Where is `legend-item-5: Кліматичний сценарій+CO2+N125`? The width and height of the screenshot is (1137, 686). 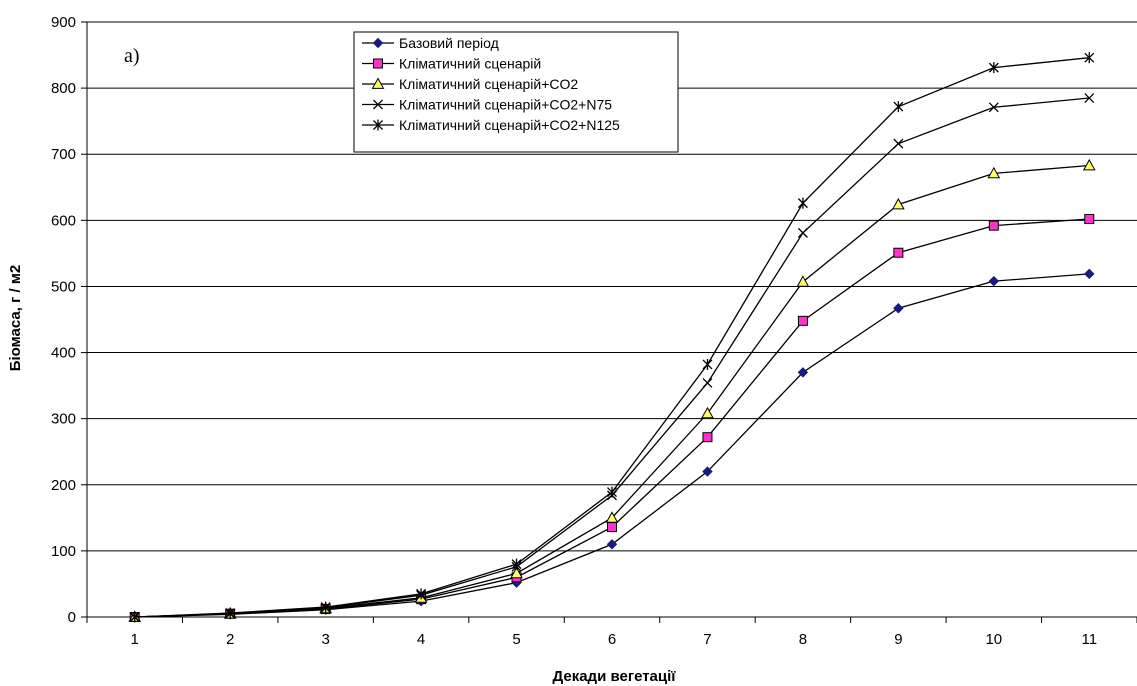
legend-item-5: Кліматичний сценарій+CO2+N125 is located at coordinates (491, 125).